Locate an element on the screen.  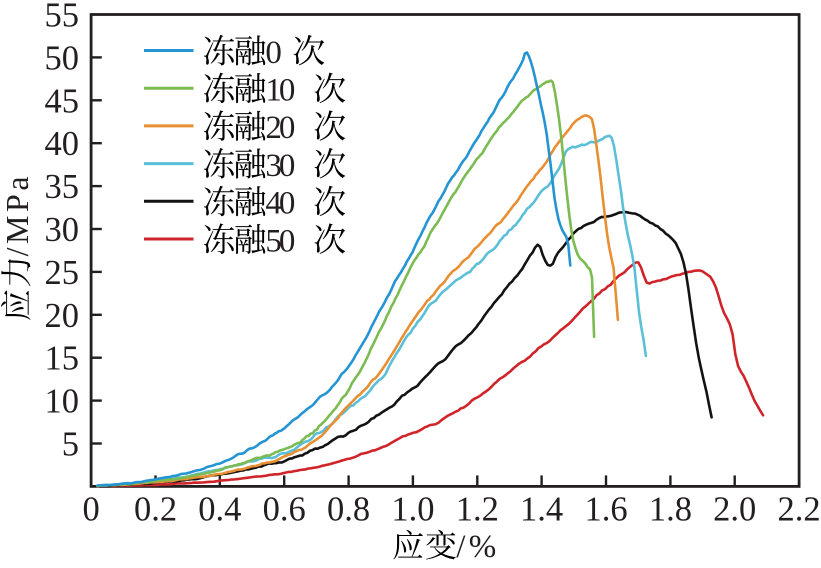
svg-text: 2.0 is located at coordinates (734, 509).